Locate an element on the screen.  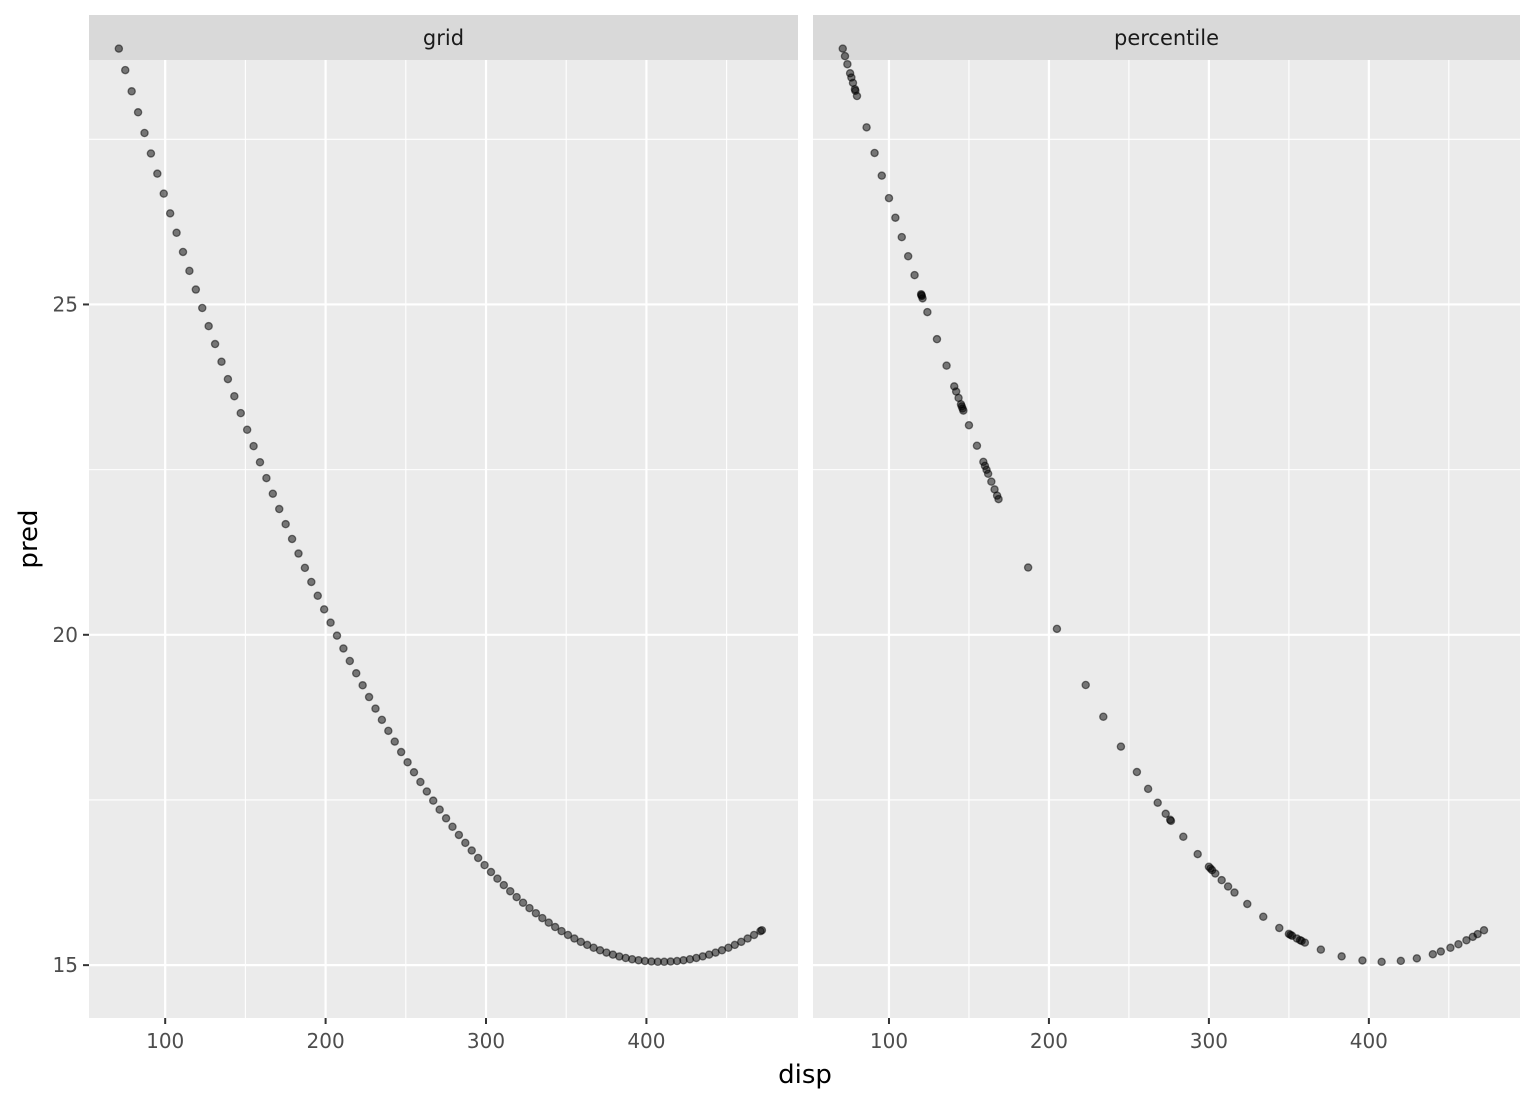
x-tick-label: 400 is located at coordinates (1369, 1041).